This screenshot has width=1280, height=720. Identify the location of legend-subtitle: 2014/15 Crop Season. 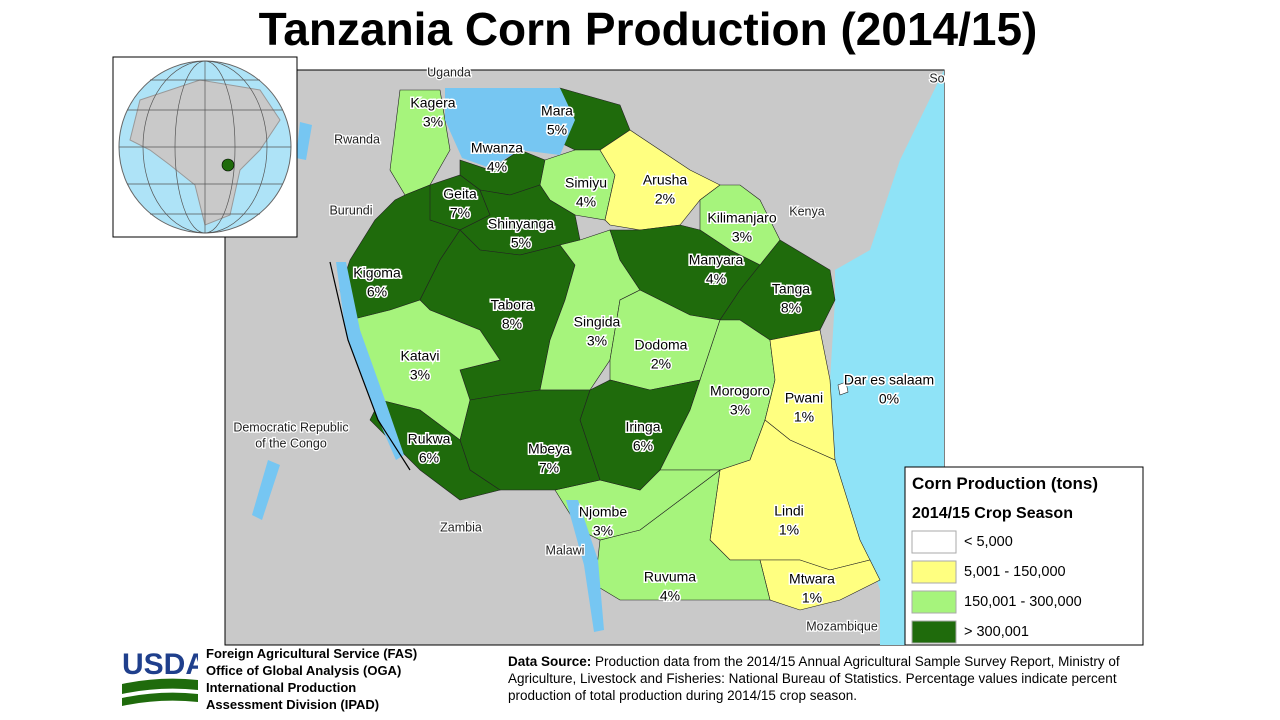
(992, 513).